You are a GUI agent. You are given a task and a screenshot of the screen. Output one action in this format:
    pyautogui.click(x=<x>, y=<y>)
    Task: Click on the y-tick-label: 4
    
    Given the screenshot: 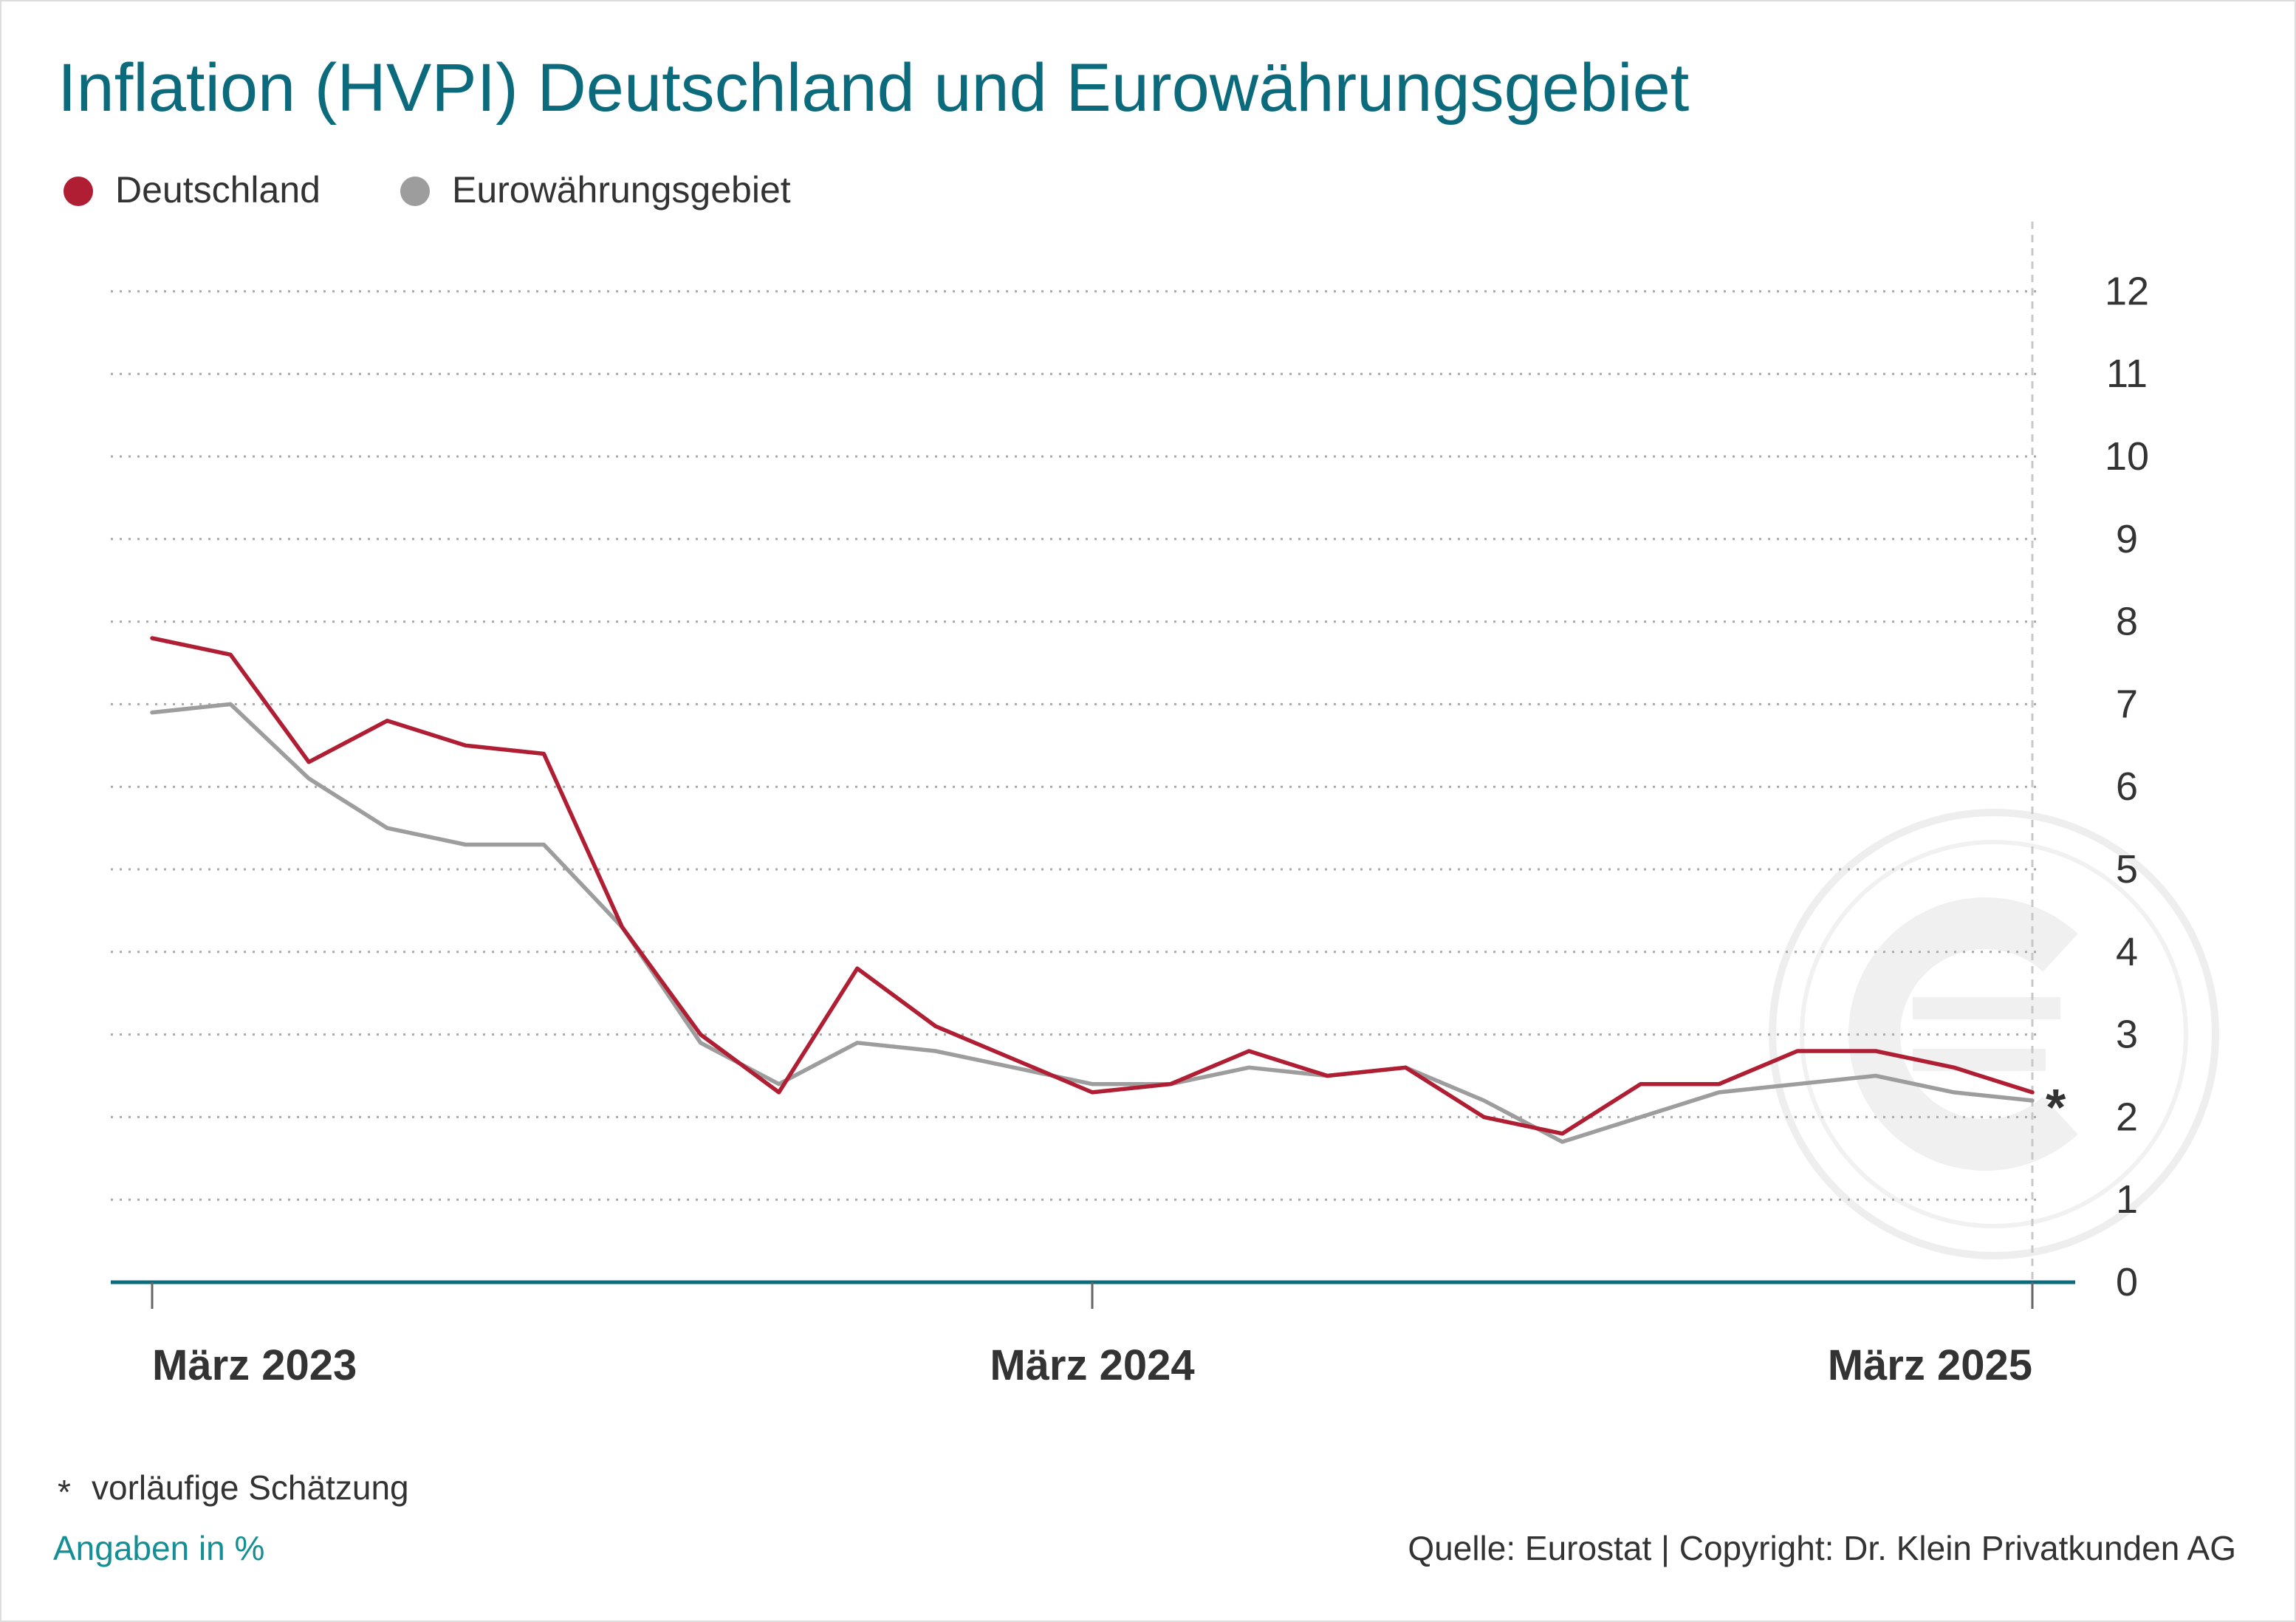 What is the action you would take?
    pyautogui.click(x=2127, y=952)
    